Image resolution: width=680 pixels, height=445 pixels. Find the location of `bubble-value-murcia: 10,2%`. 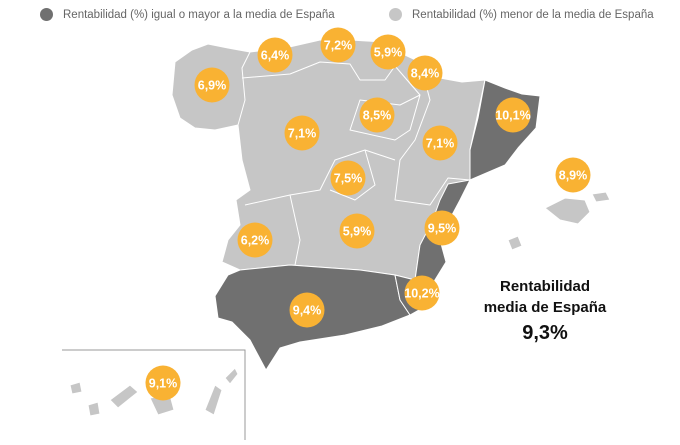

bubble-value-murcia: 10,2% is located at coordinates (421, 294).